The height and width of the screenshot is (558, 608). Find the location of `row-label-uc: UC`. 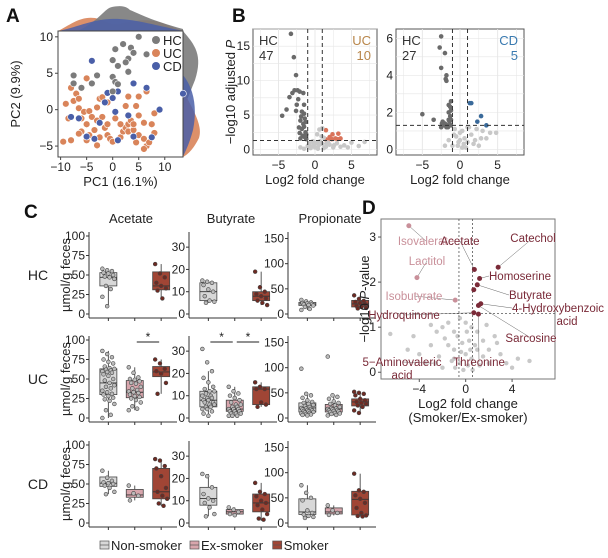

row-label-uc: UC is located at coordinates (38, 379).